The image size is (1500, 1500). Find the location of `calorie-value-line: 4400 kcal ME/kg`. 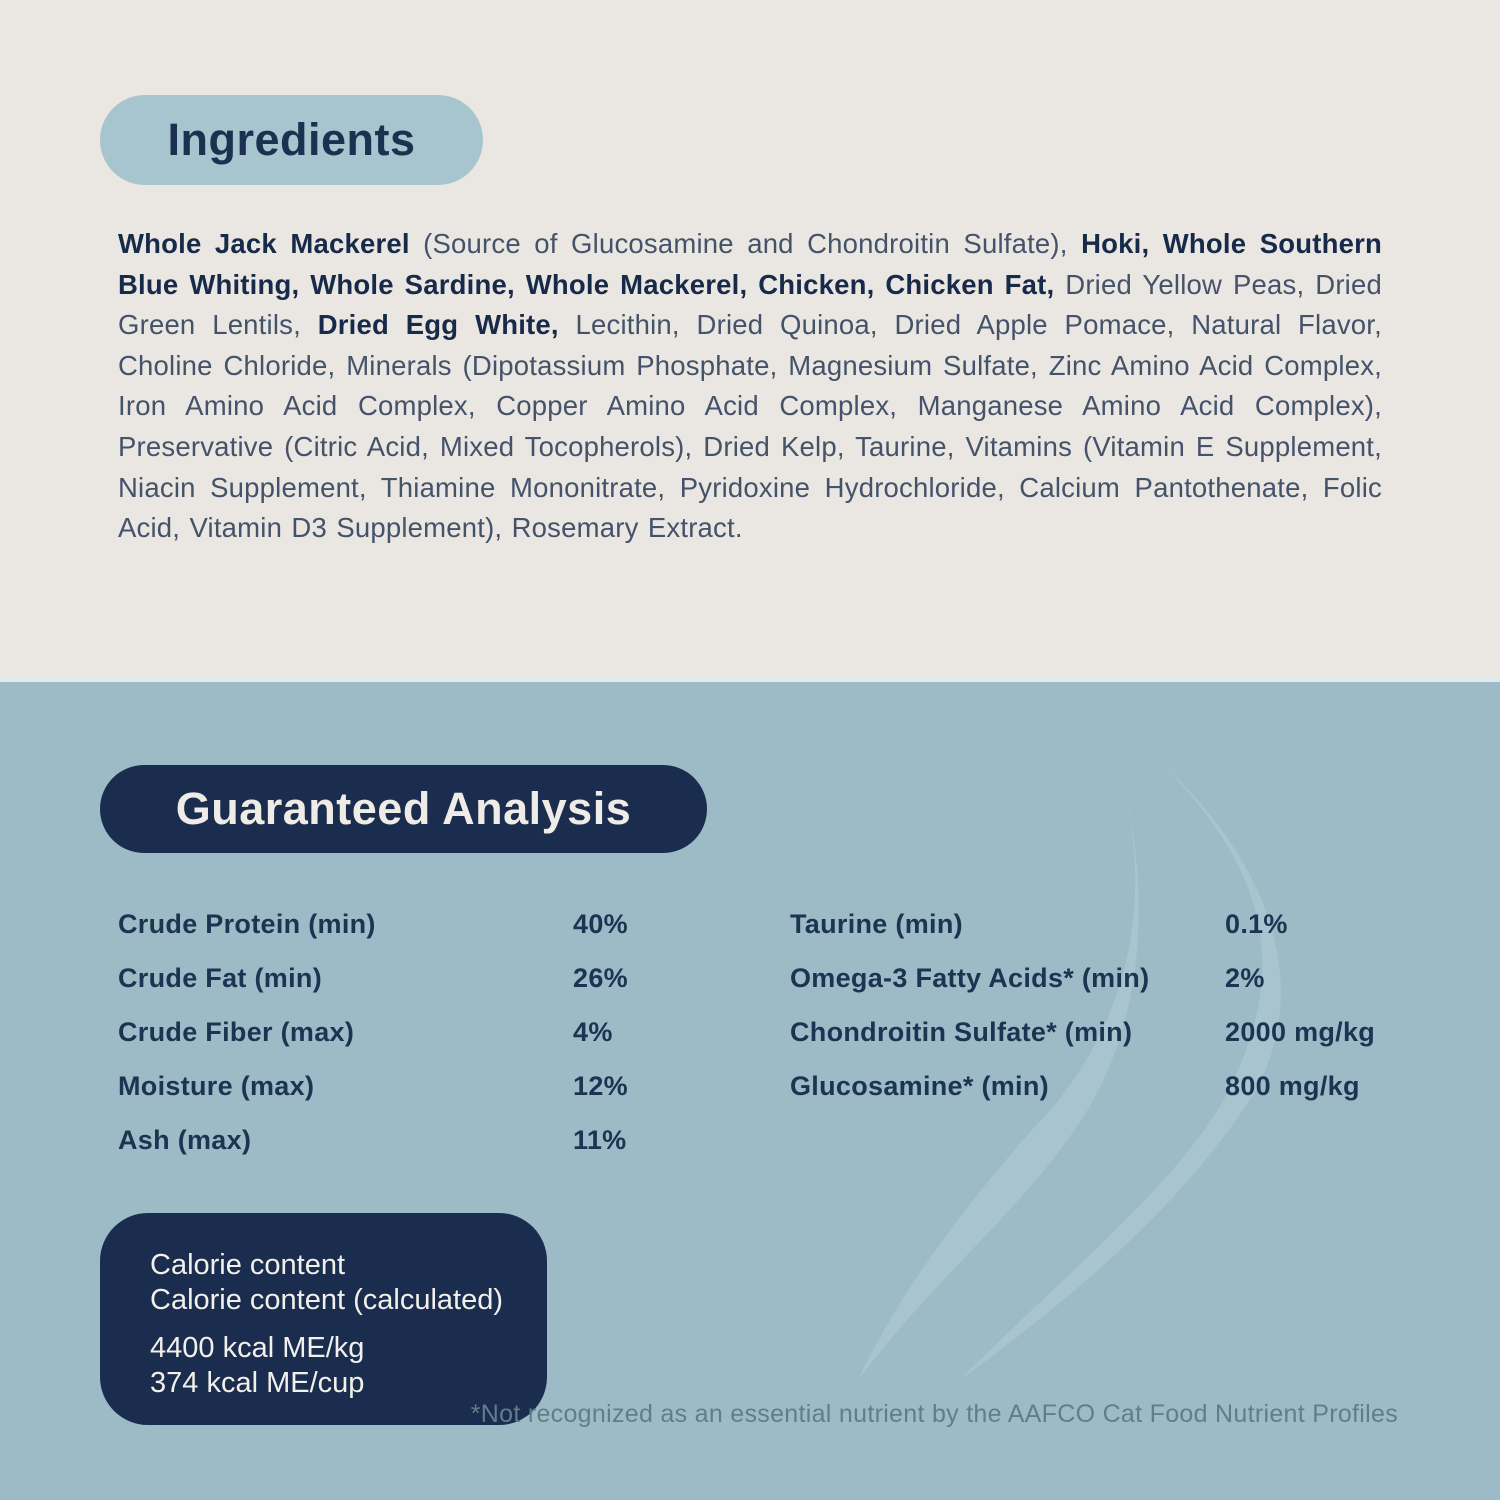

calorie-value-line: 4400 kcal ME/kg is located at coordinates (257, 1348).